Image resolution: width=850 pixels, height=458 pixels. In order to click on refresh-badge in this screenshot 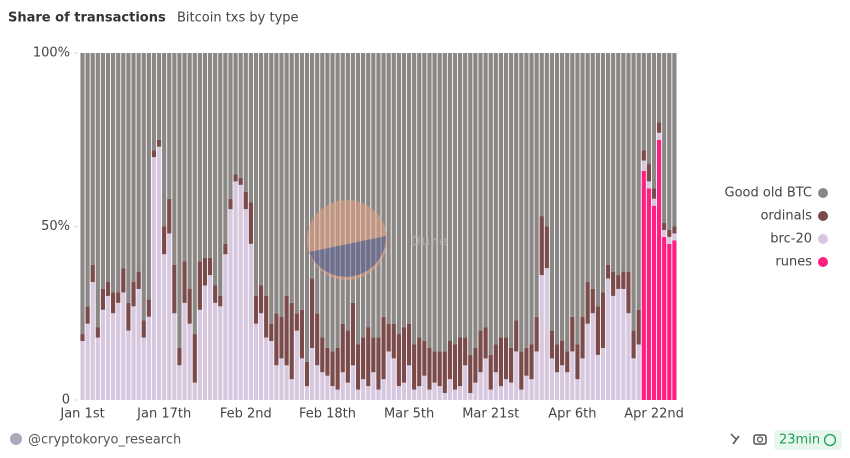, I will do `click(808, 440)`.